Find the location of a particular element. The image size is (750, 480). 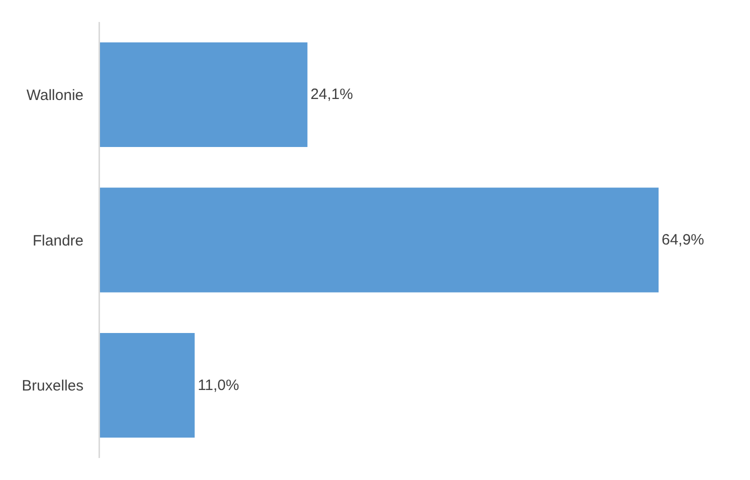

y-tick-label: Flandre is located at coordinates (58, 241).